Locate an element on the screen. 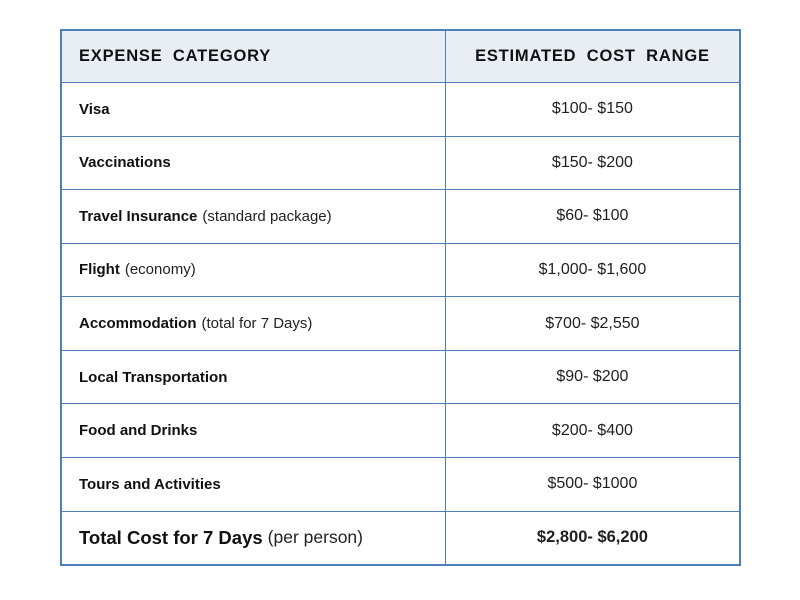 The width and height of the screenshot is (800, 600). table-row: Visa $100- $150 is located at coordinates (400, 109).